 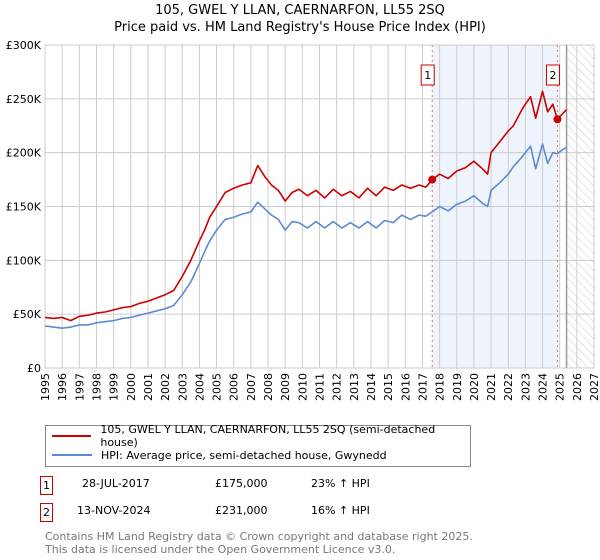 I want to click on x-tick-label: 2012, so click(x=337, y=387).